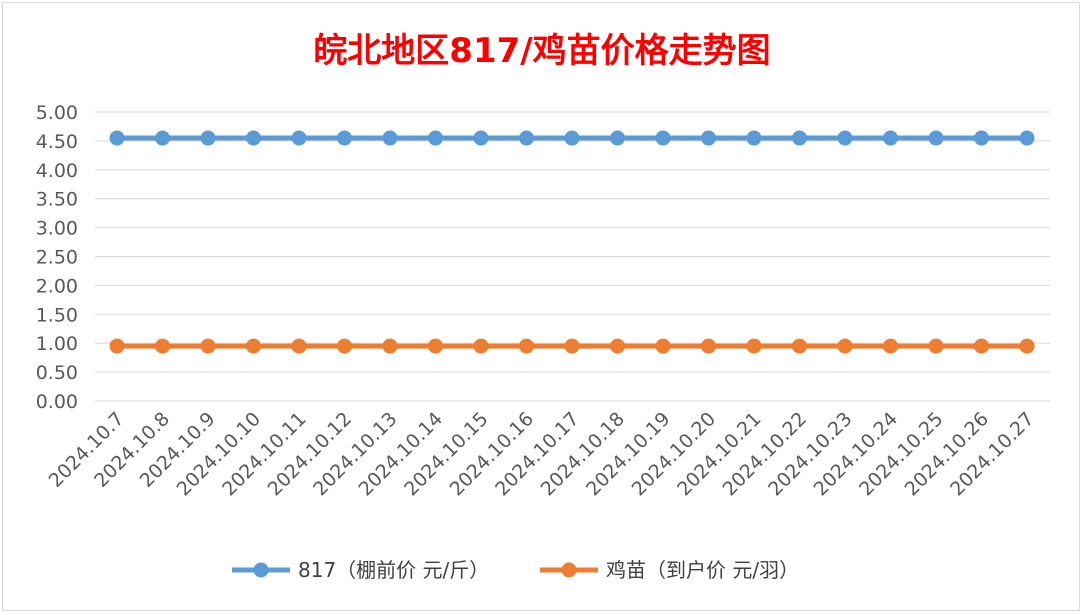  I want to click on y-tick-label: 5.00, so click(57, 113).